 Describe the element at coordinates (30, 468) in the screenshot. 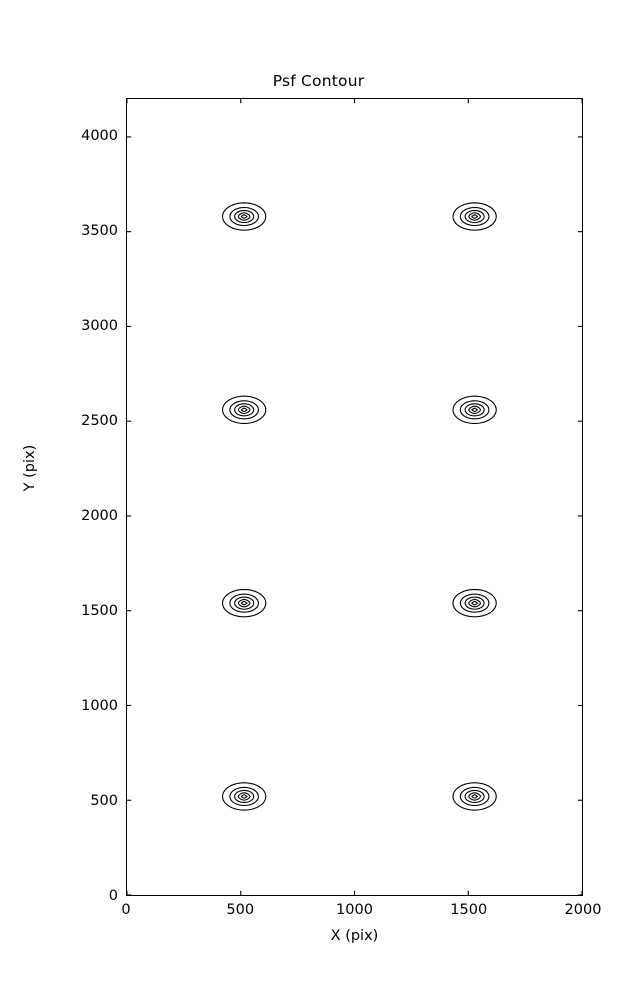

I see `y-axis-label: Y (pix)` at that location.